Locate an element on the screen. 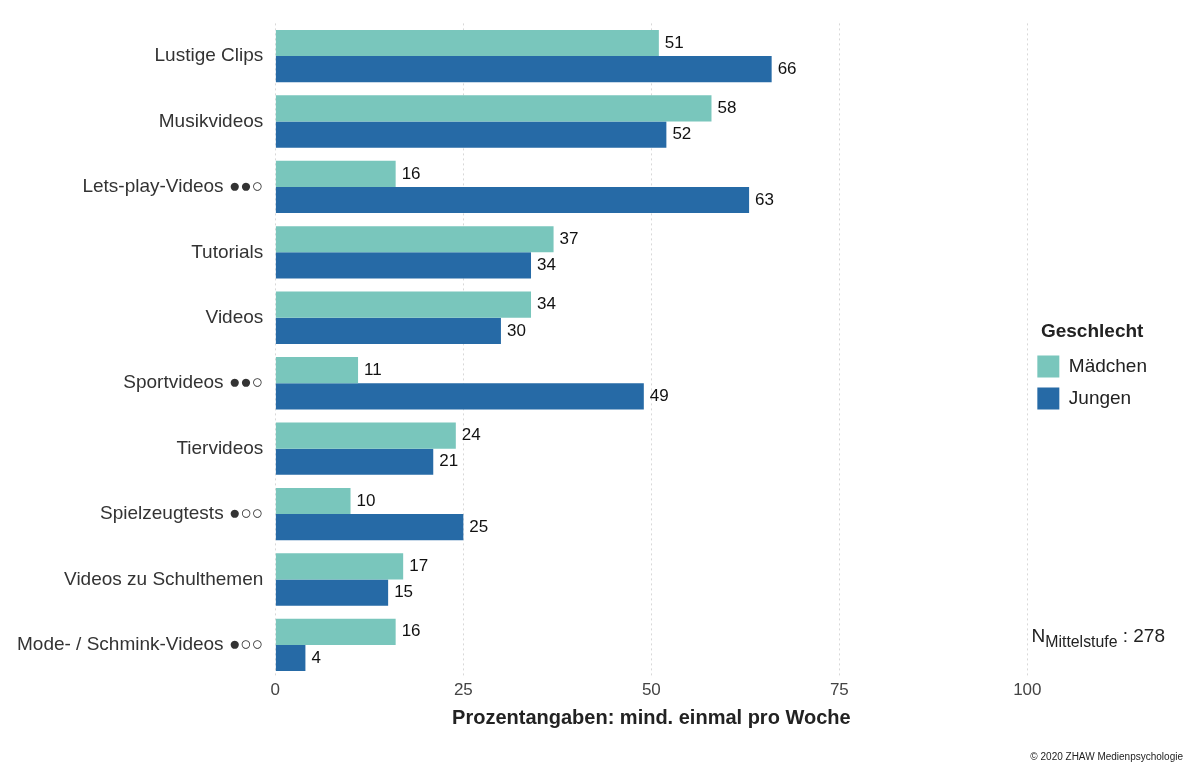  y-tick-label: Spielzeugtests ●○○ is located at coordinates (182, 513).